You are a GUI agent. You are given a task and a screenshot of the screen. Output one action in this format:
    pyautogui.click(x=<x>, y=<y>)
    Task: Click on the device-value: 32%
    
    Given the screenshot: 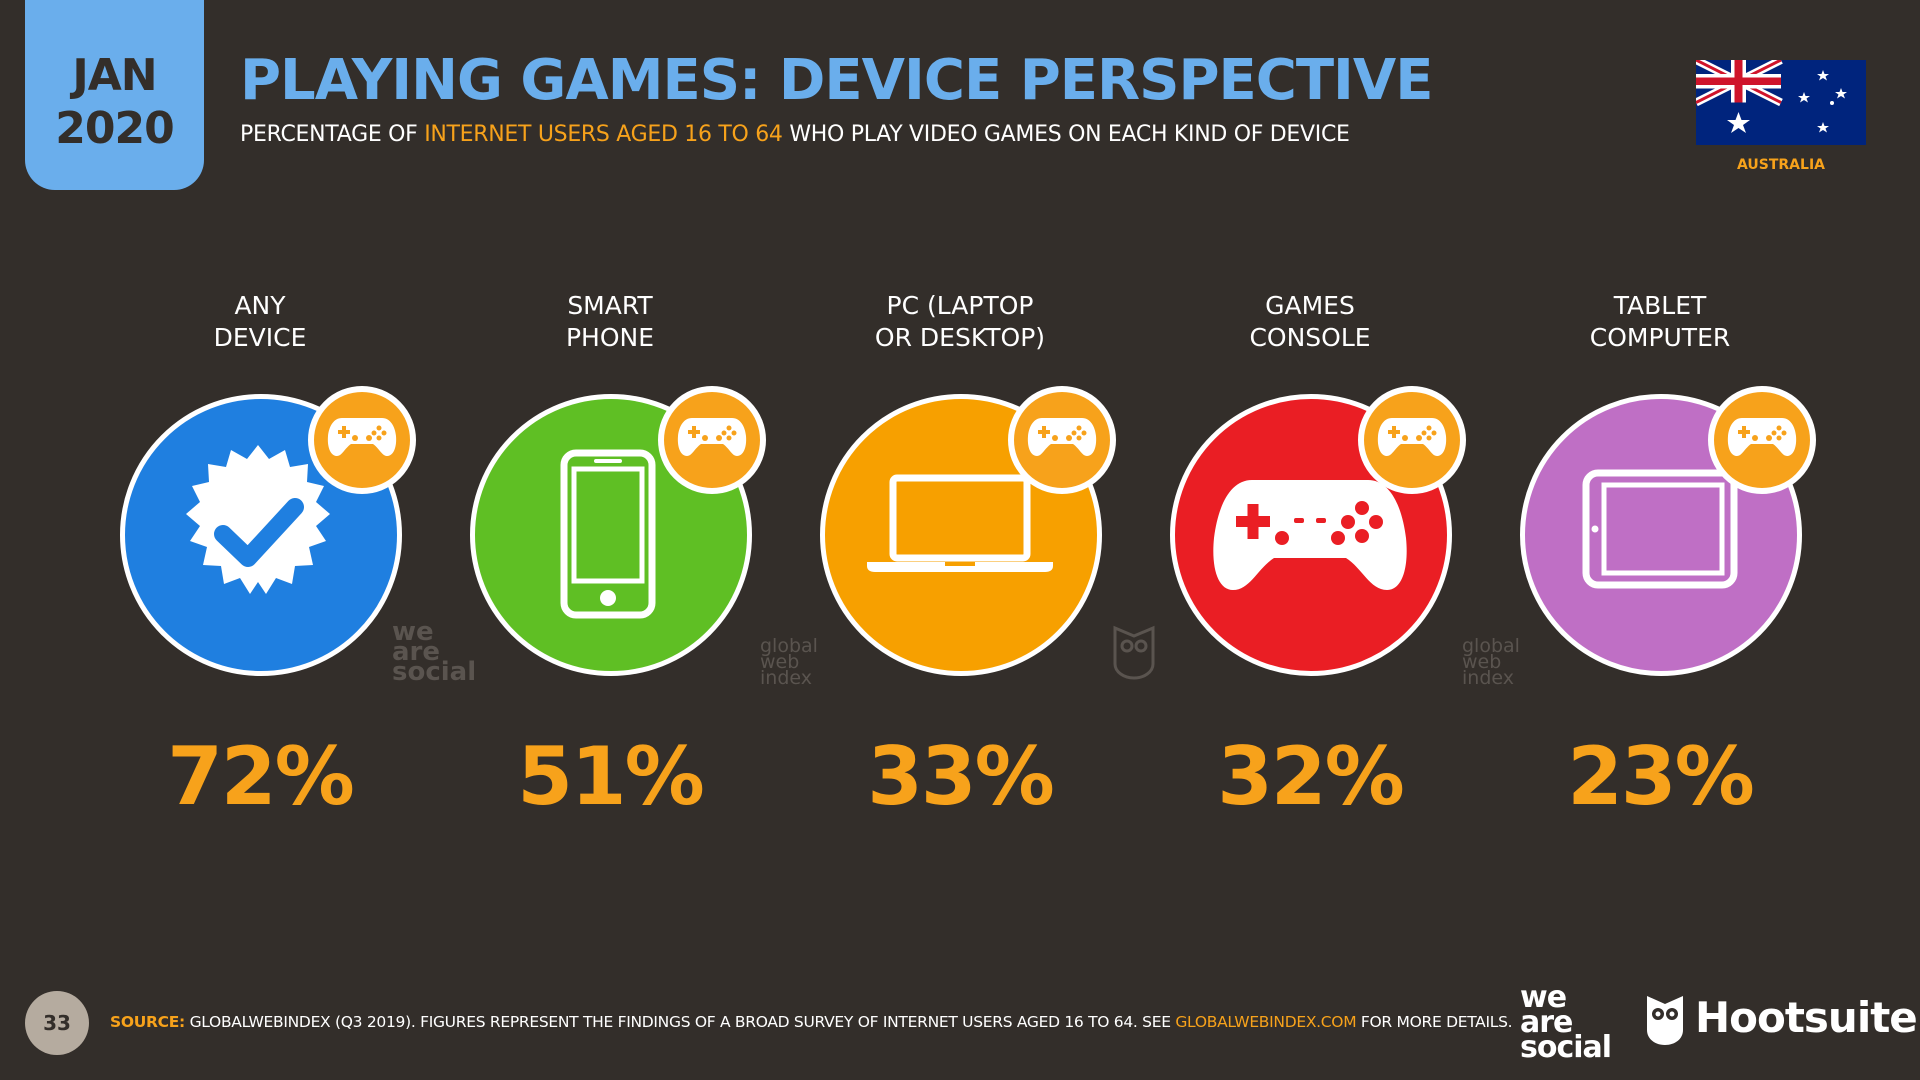 What is the action you would take?
    pyautogui.click(x=1310, y=776)
    